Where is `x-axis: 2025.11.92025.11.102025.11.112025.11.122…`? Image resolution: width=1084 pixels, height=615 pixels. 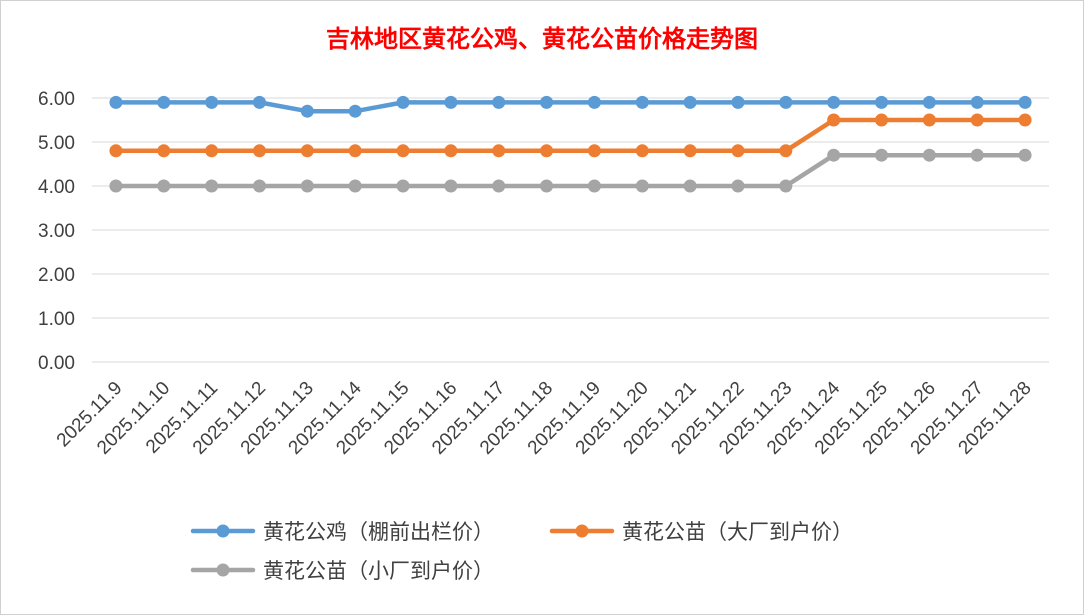
x-axis: 2025.11.92025.11.102025.11.112025.11.122… is located at coordinates (544, 417).